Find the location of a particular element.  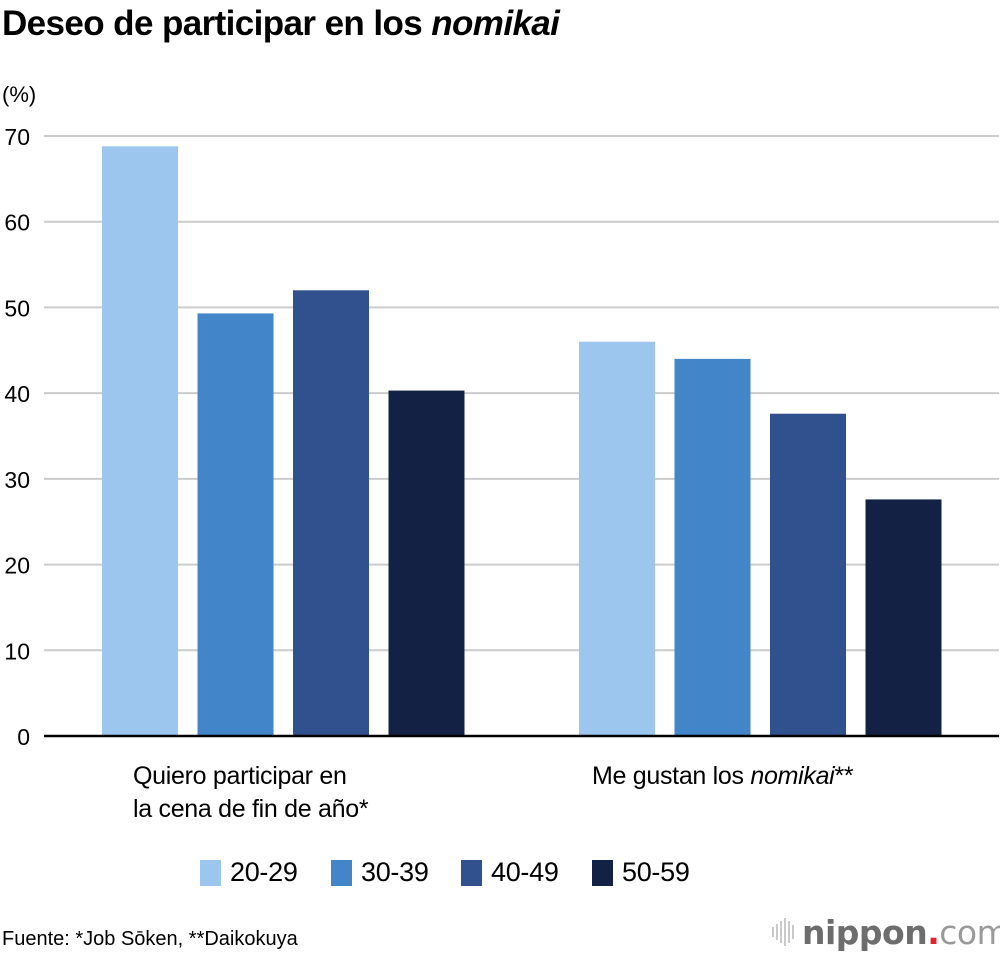

chart-title-main: Deseo de participar en los is located at coordinates (217, 23).